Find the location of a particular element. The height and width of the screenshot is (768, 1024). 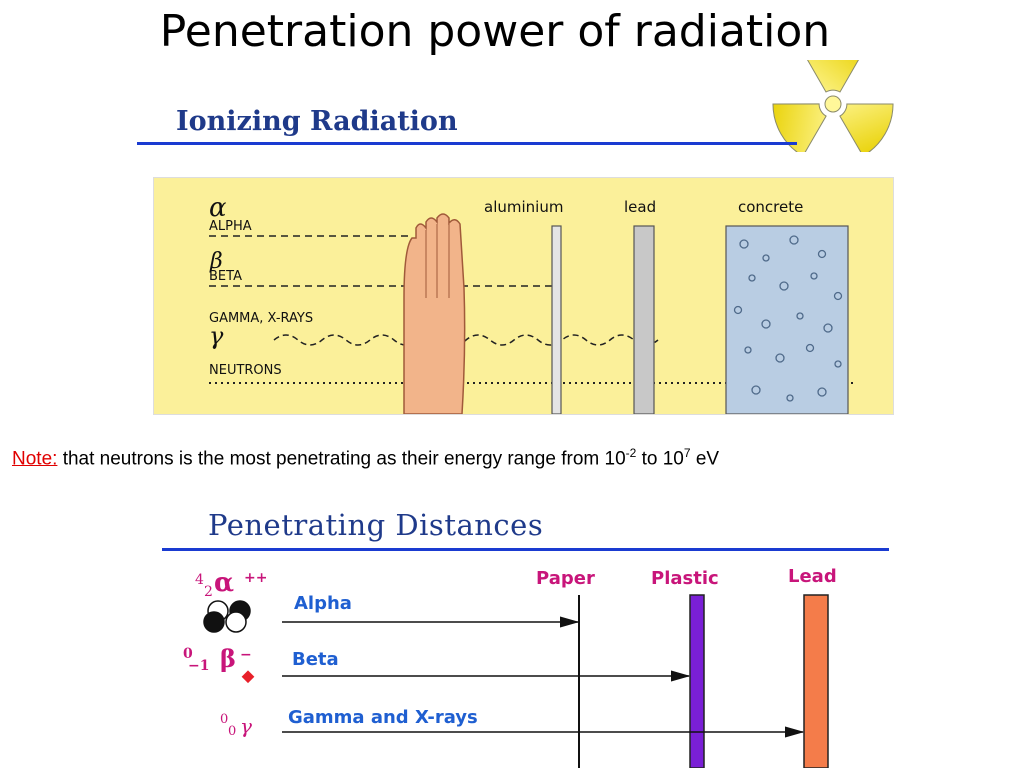

svg-text: 4 is located at coordinates (199, 580).